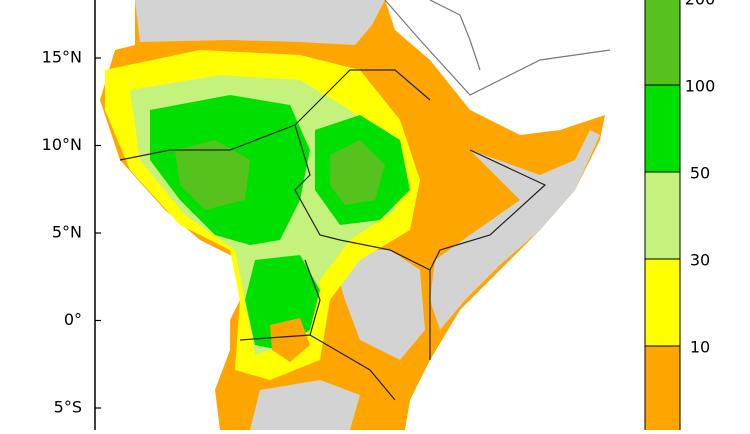 The image size is (750, 434). I want to click on darkgreen-west, so click(212, 175).